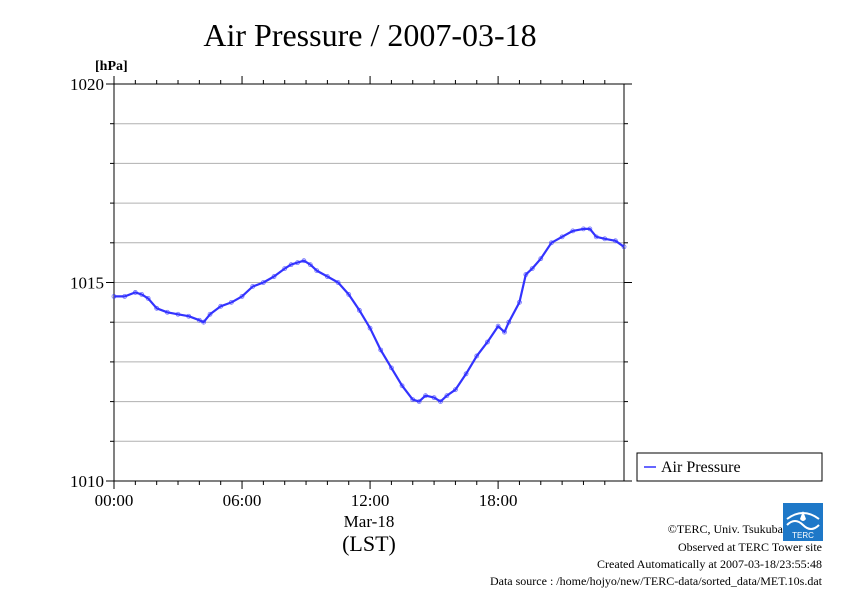 This screenshot has height=595, width=842. I want to click on credit-observed: Observed at TERC Tower site, so click(749, 547).